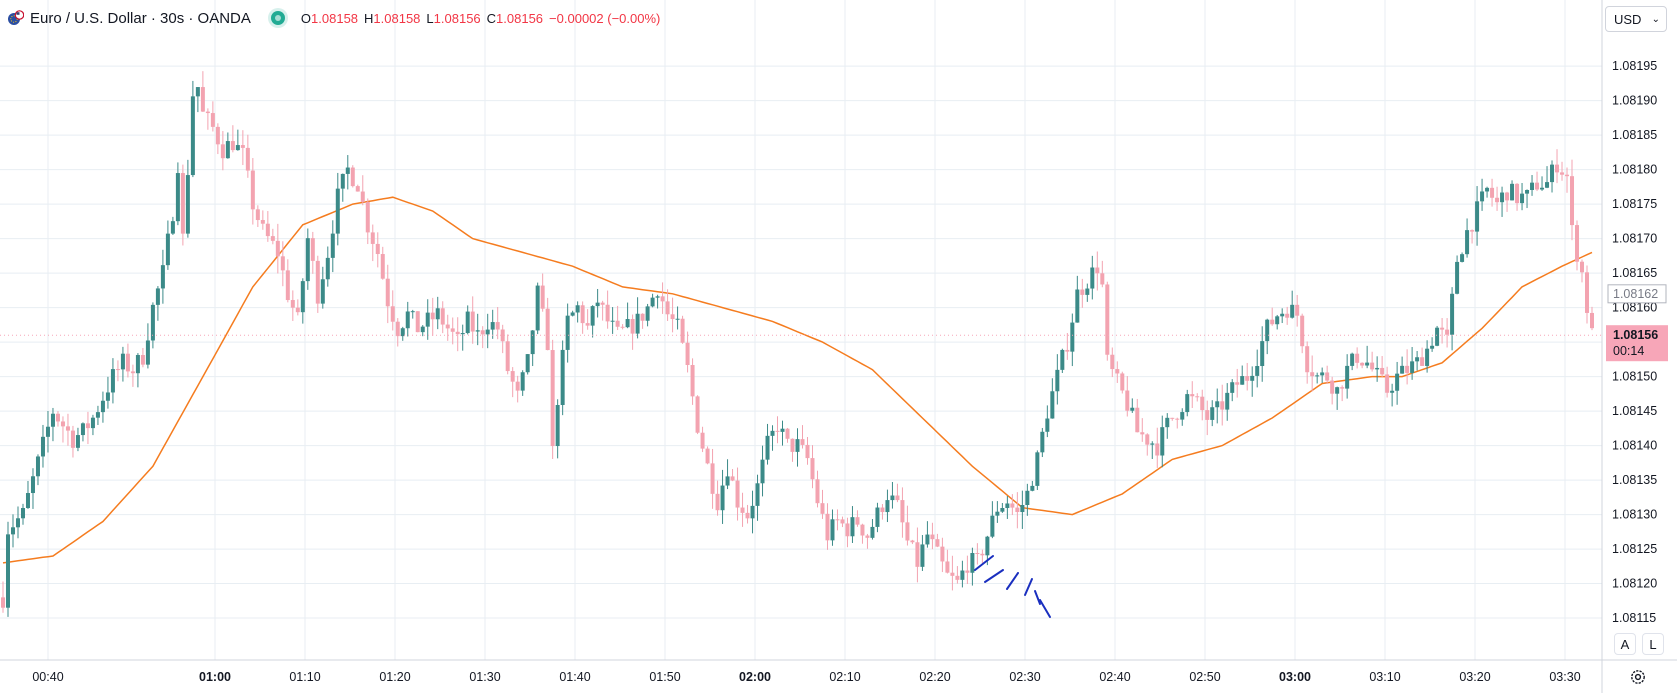 The height and width of the screenshot is (693, 1677). I want to click on price-tick-label: 1.08185, so click(1634, 135).